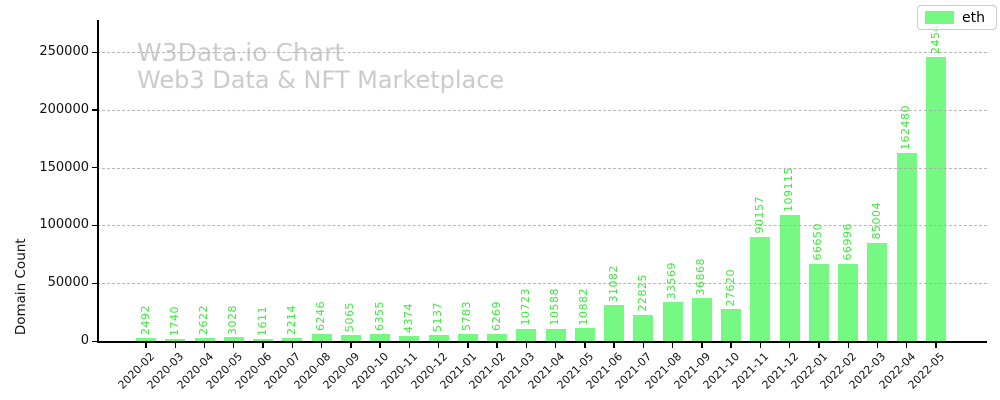 The width and height of the screenshot is (1000, 400). I want to click on legend-swatch-eth, so click(939, 17).